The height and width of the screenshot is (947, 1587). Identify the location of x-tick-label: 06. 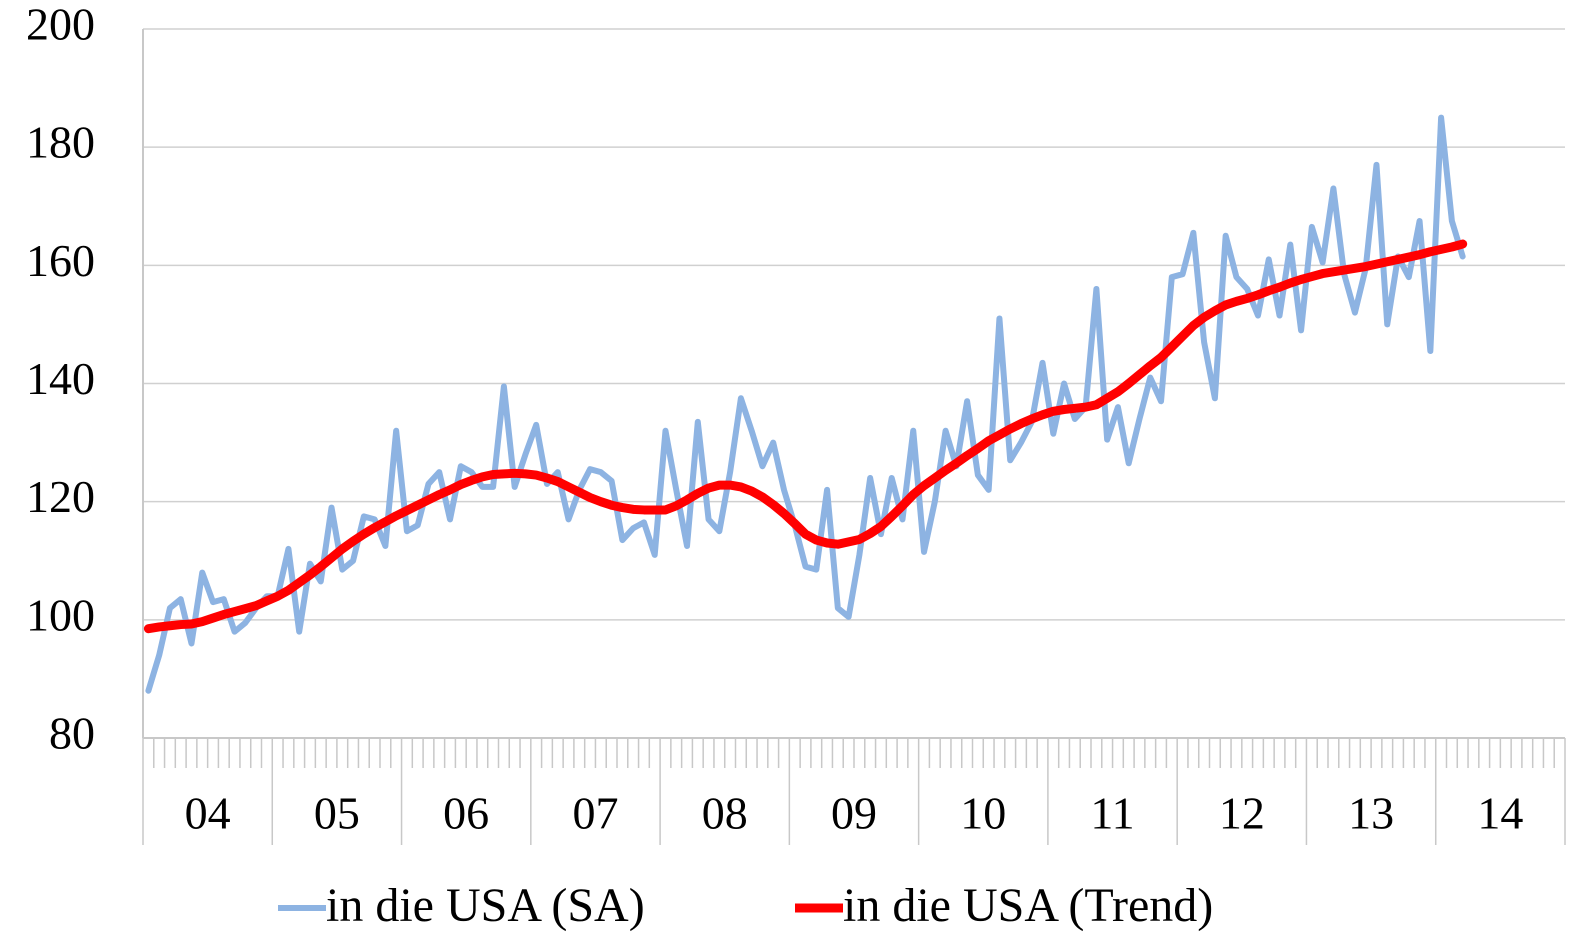
(466, 813).